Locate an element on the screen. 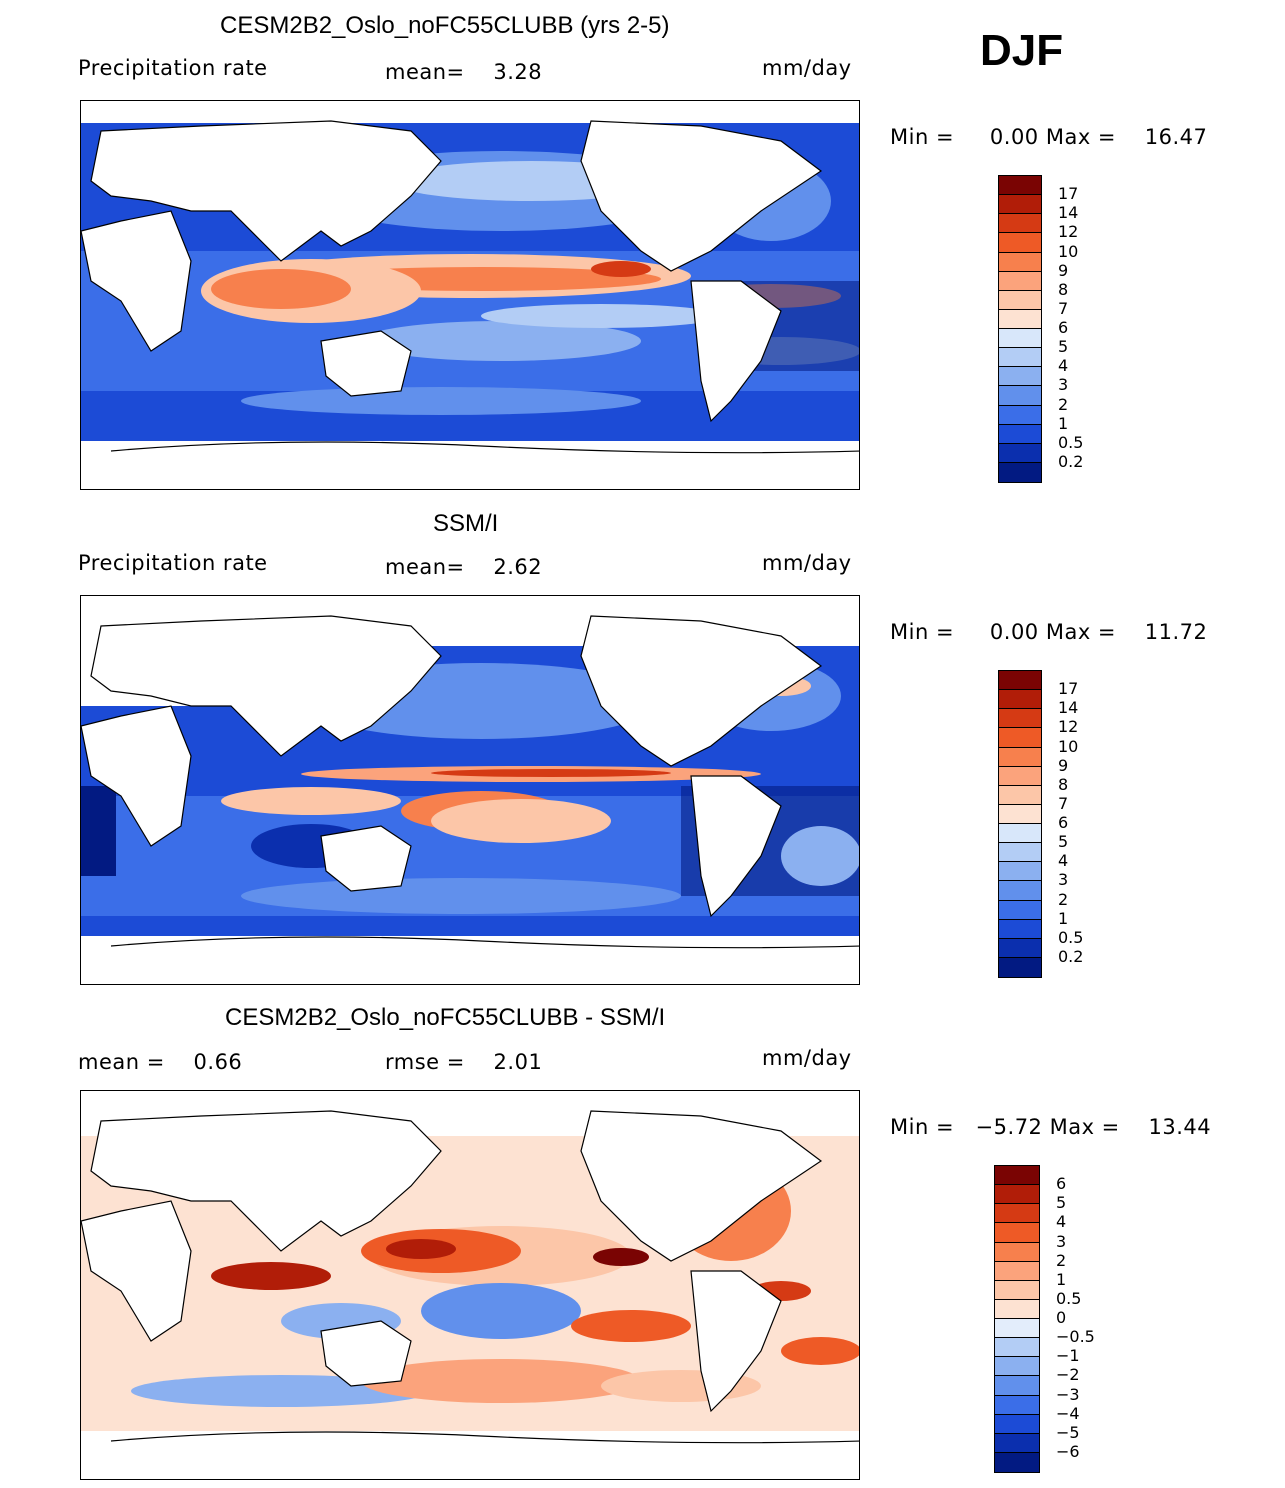 The width and height of the screenshot is (1285, 1488). panel-1-title: CESM2B2_Oslo_noFC55CLUBB (yrs 2-5) is located at coordinates (445, 25).